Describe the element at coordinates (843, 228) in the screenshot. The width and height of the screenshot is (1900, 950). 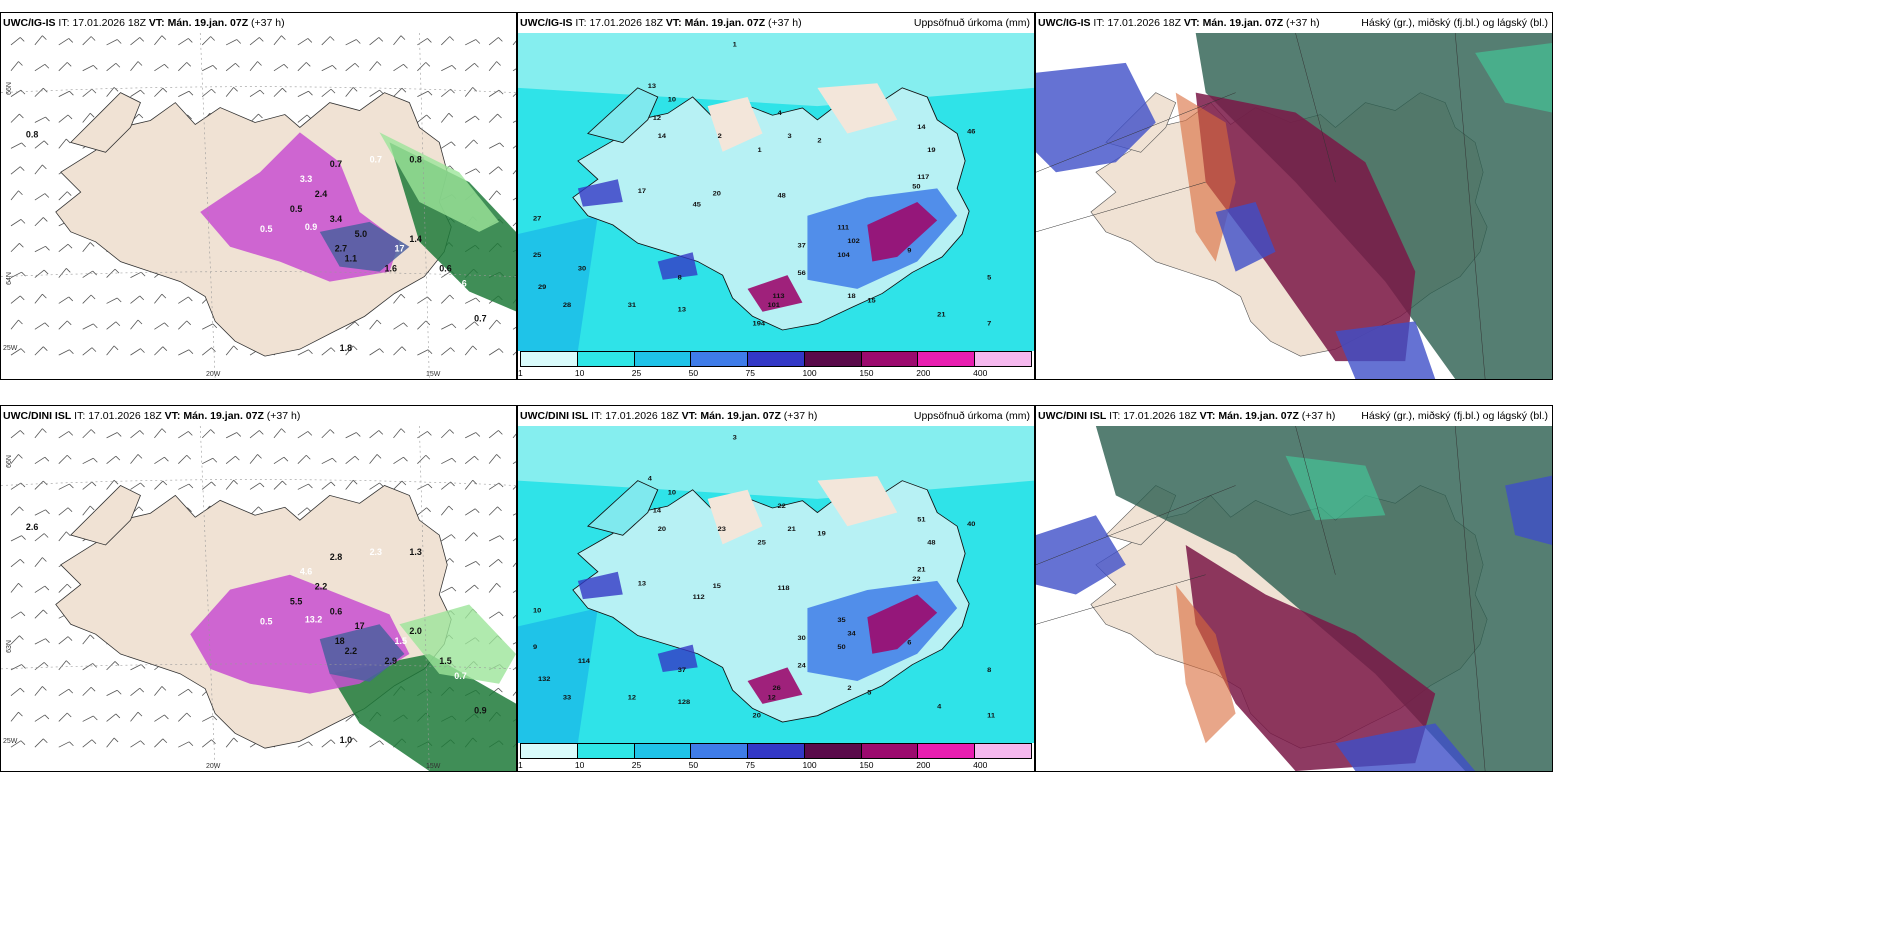
I see `precip-value-label: 111` at that location.